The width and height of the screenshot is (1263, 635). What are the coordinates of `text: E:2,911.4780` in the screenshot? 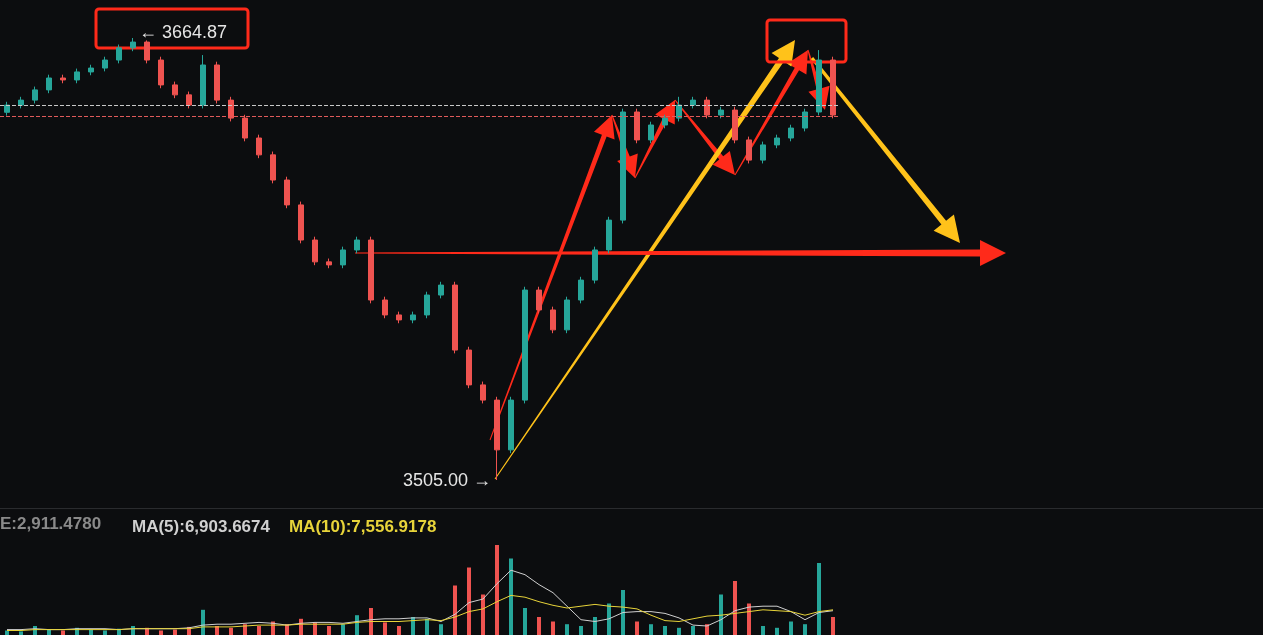 It's located at (51, 523).